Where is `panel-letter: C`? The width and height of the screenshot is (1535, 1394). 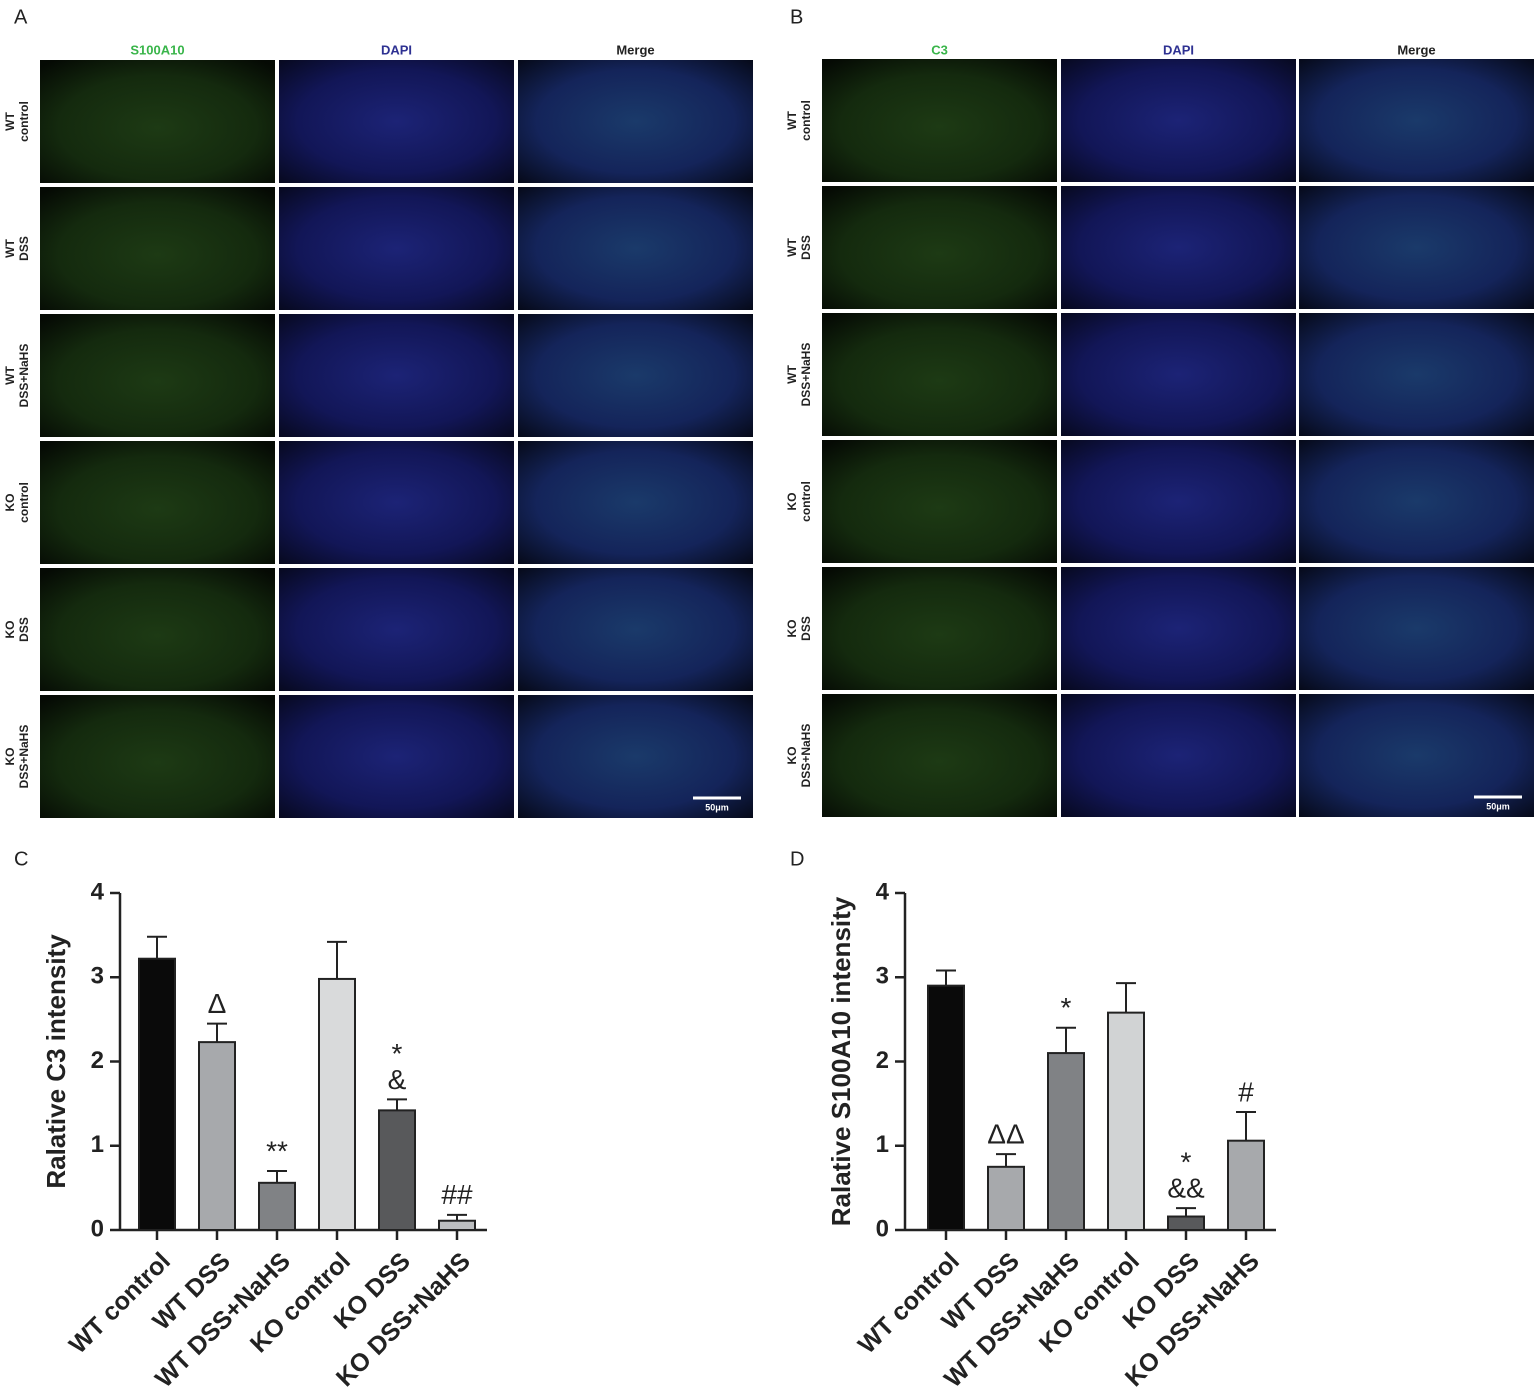 panel-letter: C is located at coordinates (21, 859).